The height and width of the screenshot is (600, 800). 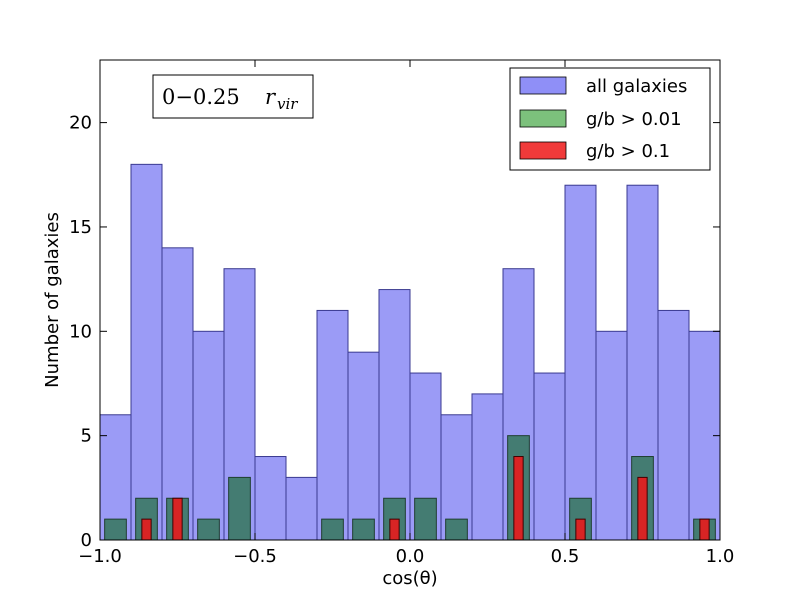 I want to click on x-axis-label: cos(θ), so click(x=409, y=578).